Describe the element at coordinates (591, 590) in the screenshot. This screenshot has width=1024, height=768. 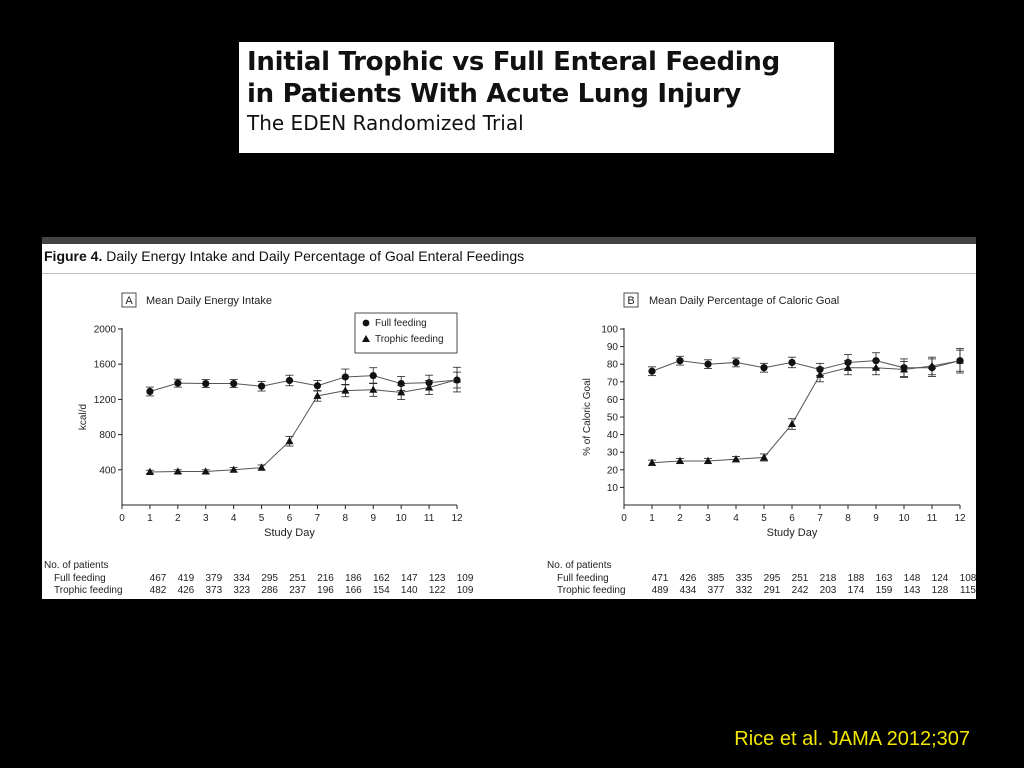
I see `panel-b-patients-row-label: Trophic feeding` at that location.